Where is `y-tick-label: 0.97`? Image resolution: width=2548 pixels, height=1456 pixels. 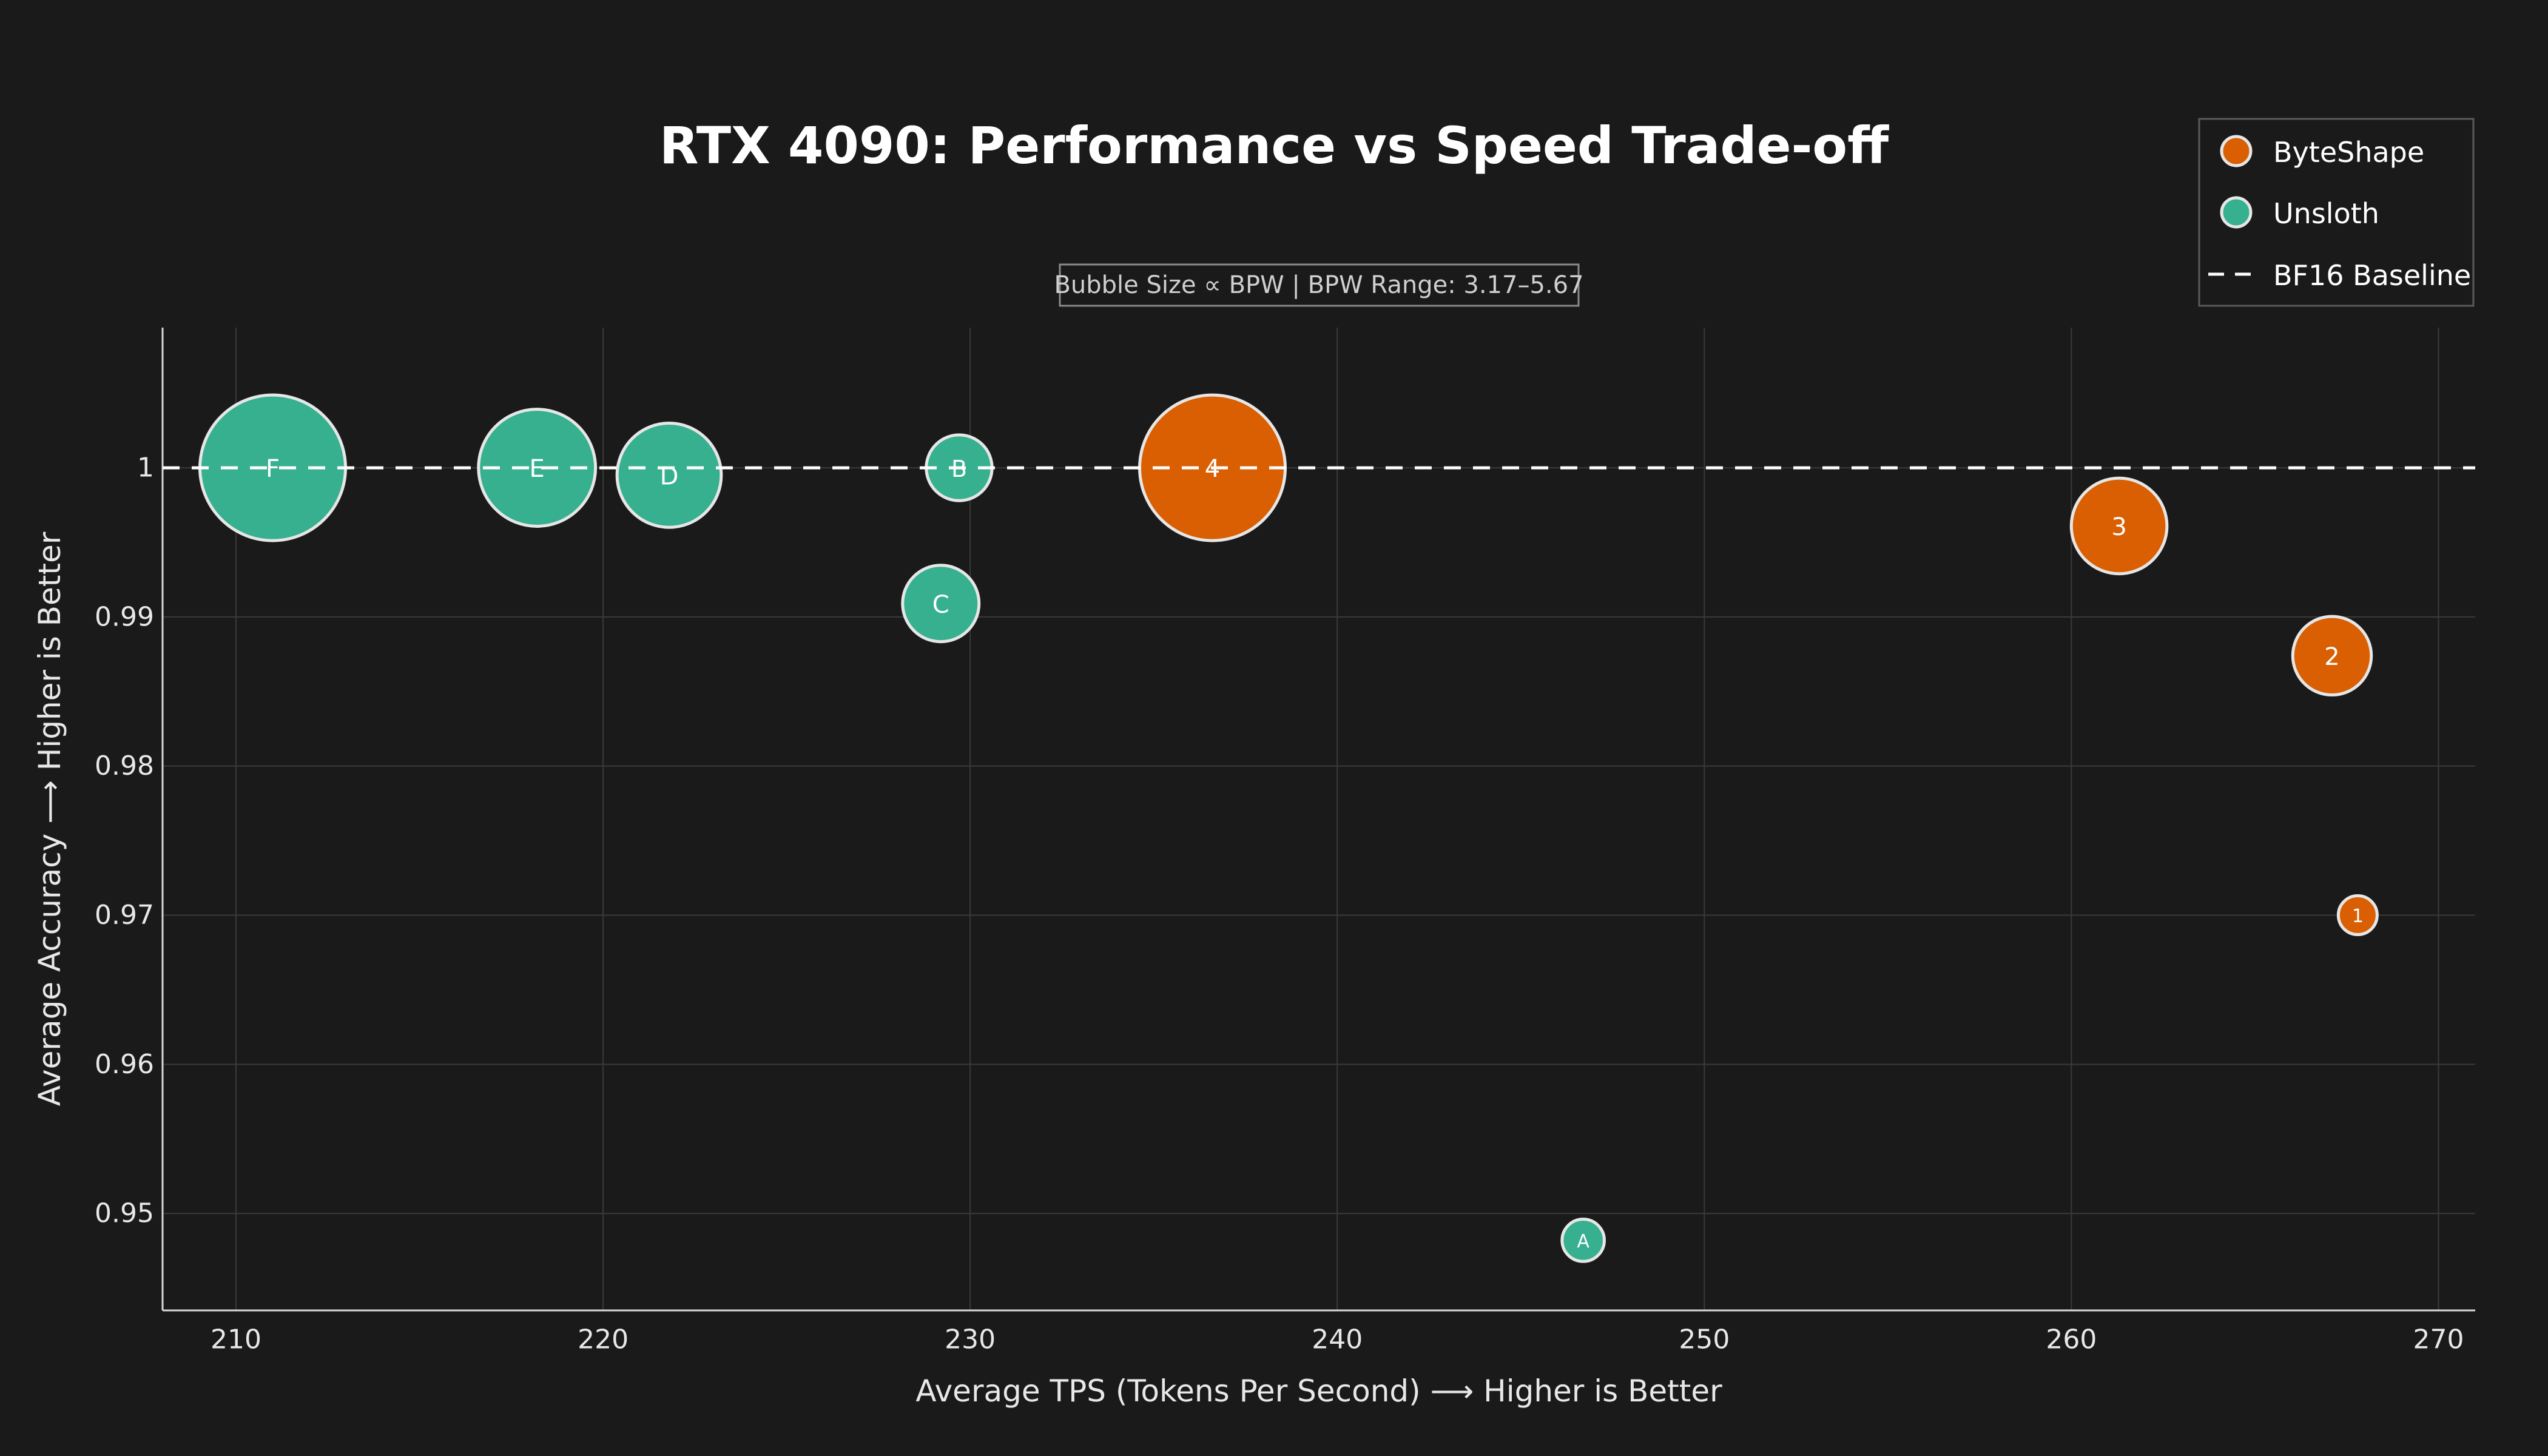
y-tick-label: 0.97 is located at coordinates (124, 915).